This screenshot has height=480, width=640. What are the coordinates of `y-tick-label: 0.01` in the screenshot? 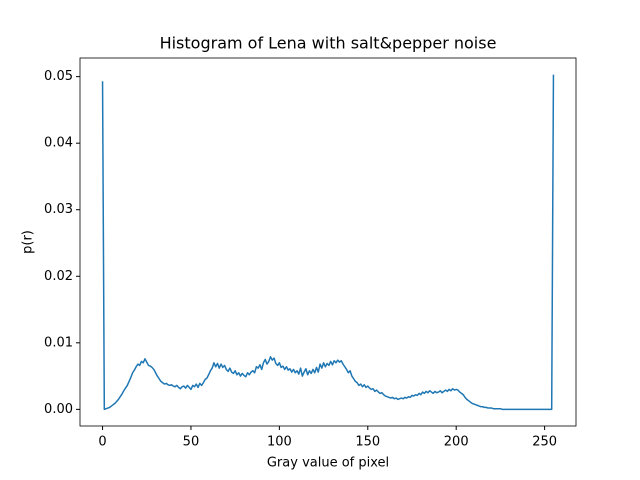 It's located at (58, 342).